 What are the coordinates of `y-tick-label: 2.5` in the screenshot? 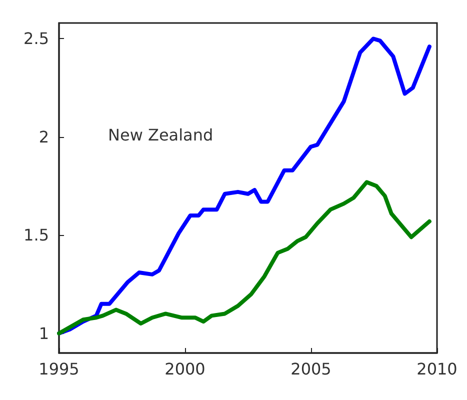 It's located at (36, 38).